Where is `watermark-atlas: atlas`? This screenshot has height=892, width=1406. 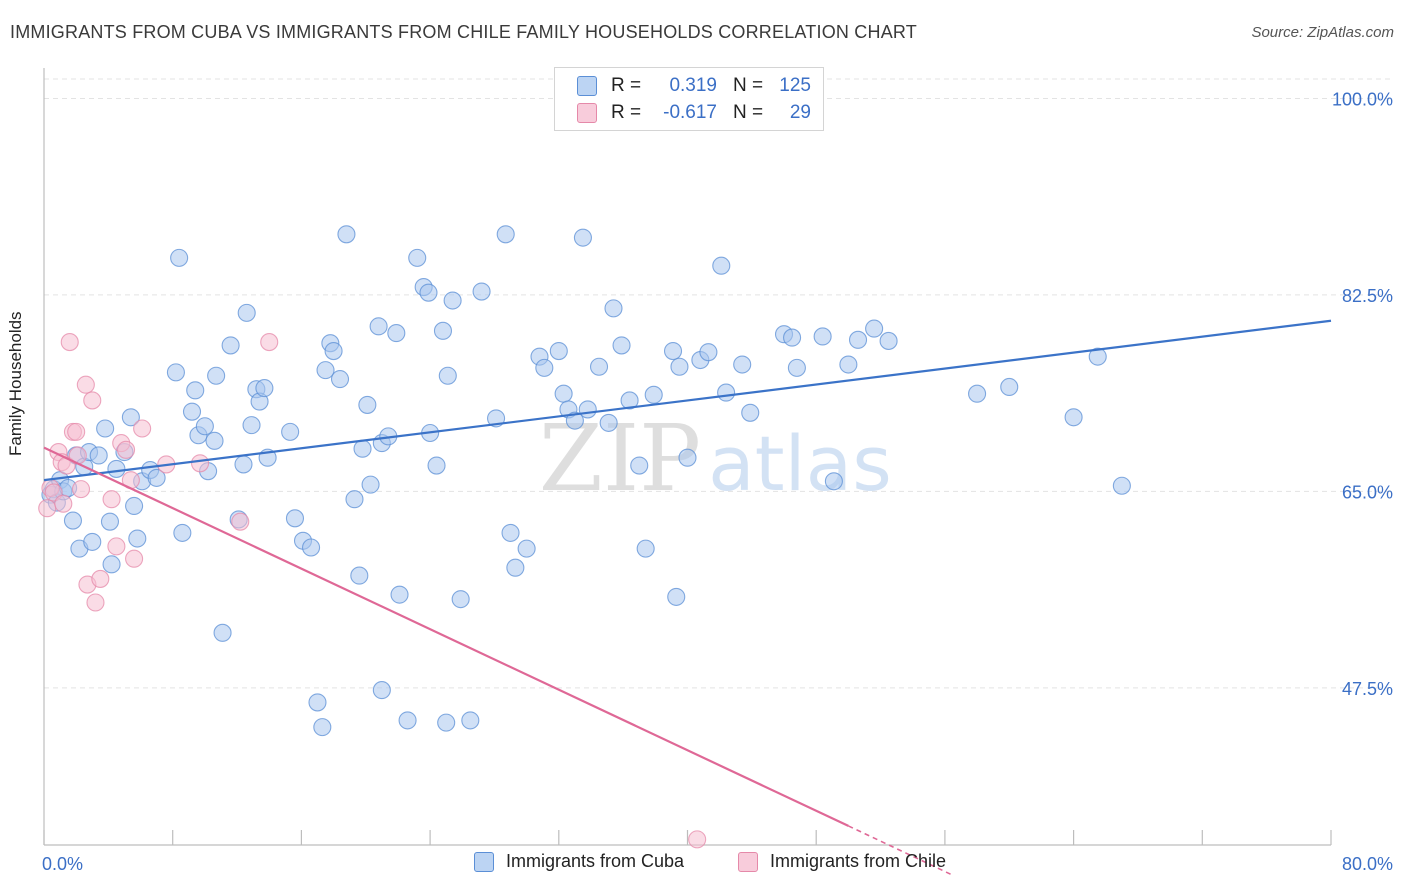 watermark-atlas: atlas is located at coordinates (800, 463).